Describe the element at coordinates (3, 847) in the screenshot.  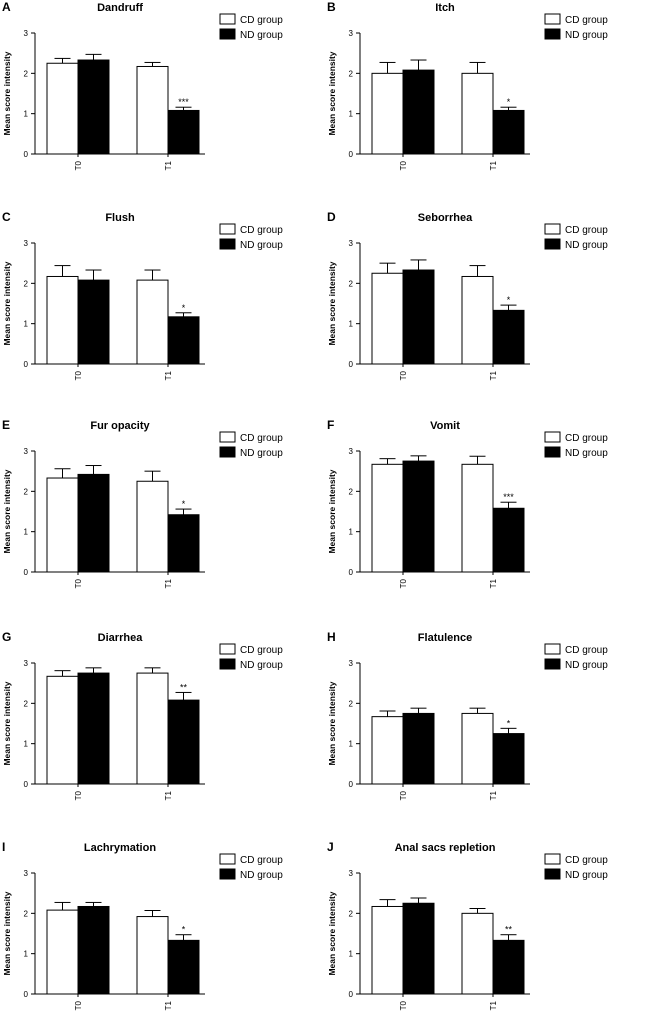
I see `panel-letter: I` at that location.